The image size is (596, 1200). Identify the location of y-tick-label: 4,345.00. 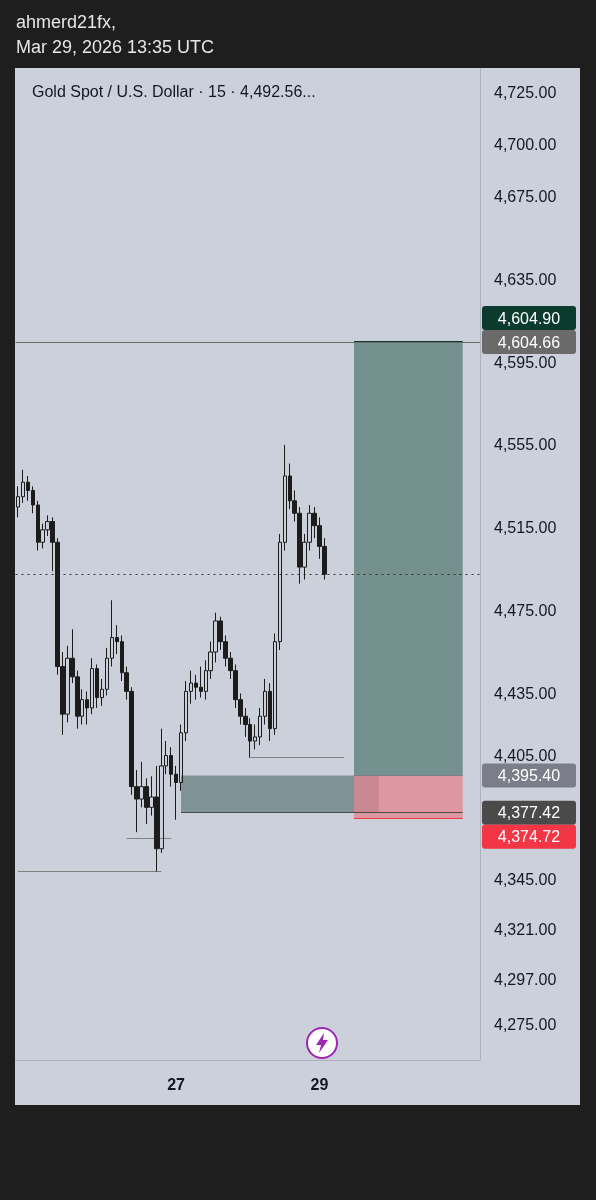
(525, 880).